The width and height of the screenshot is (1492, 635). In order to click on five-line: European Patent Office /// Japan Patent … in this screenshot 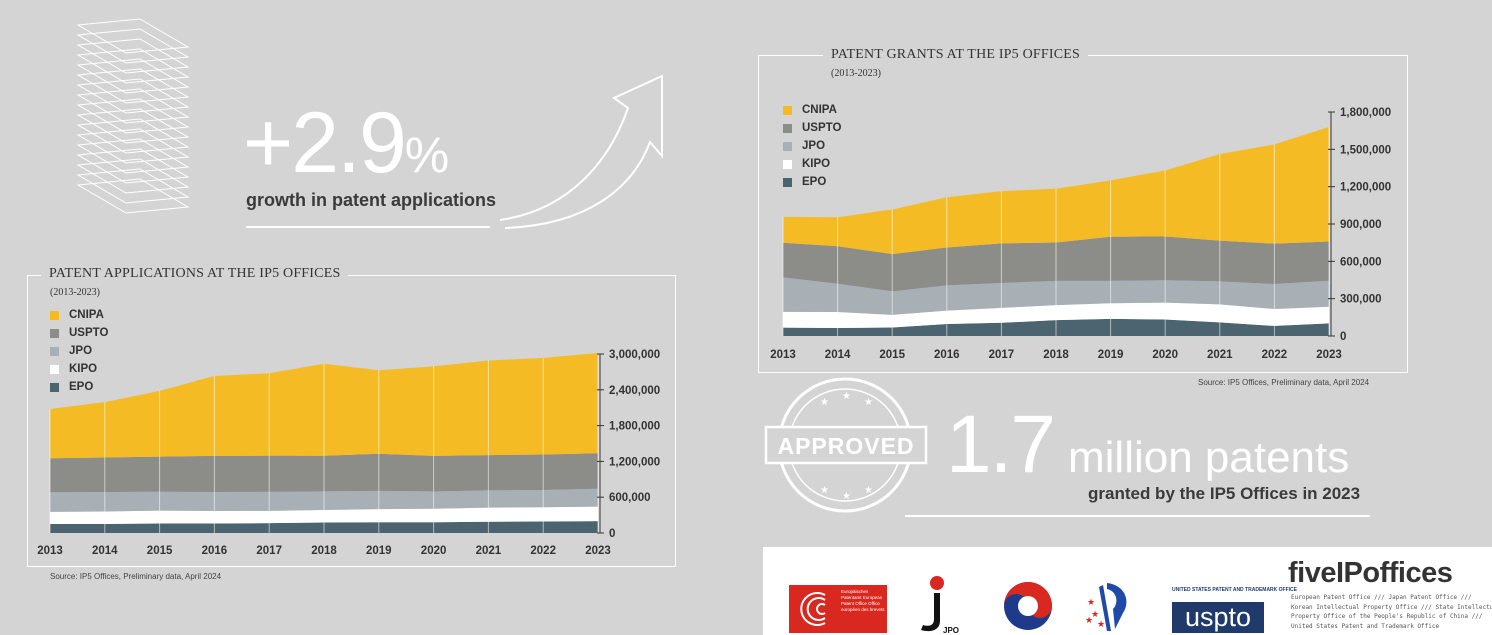, I will do `click(1381, 597)`.